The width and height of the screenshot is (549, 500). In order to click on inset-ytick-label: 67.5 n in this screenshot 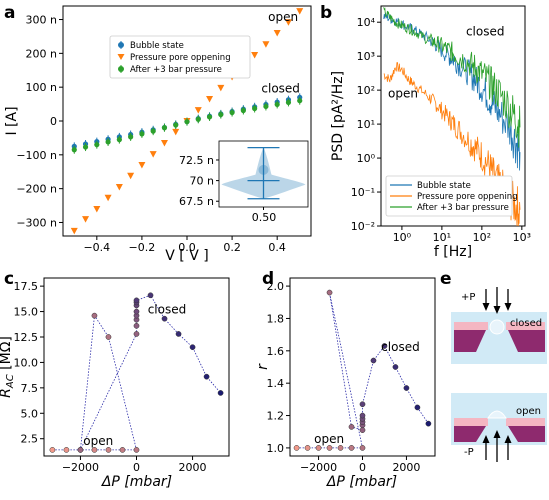, I will do `click(196, 201)`.